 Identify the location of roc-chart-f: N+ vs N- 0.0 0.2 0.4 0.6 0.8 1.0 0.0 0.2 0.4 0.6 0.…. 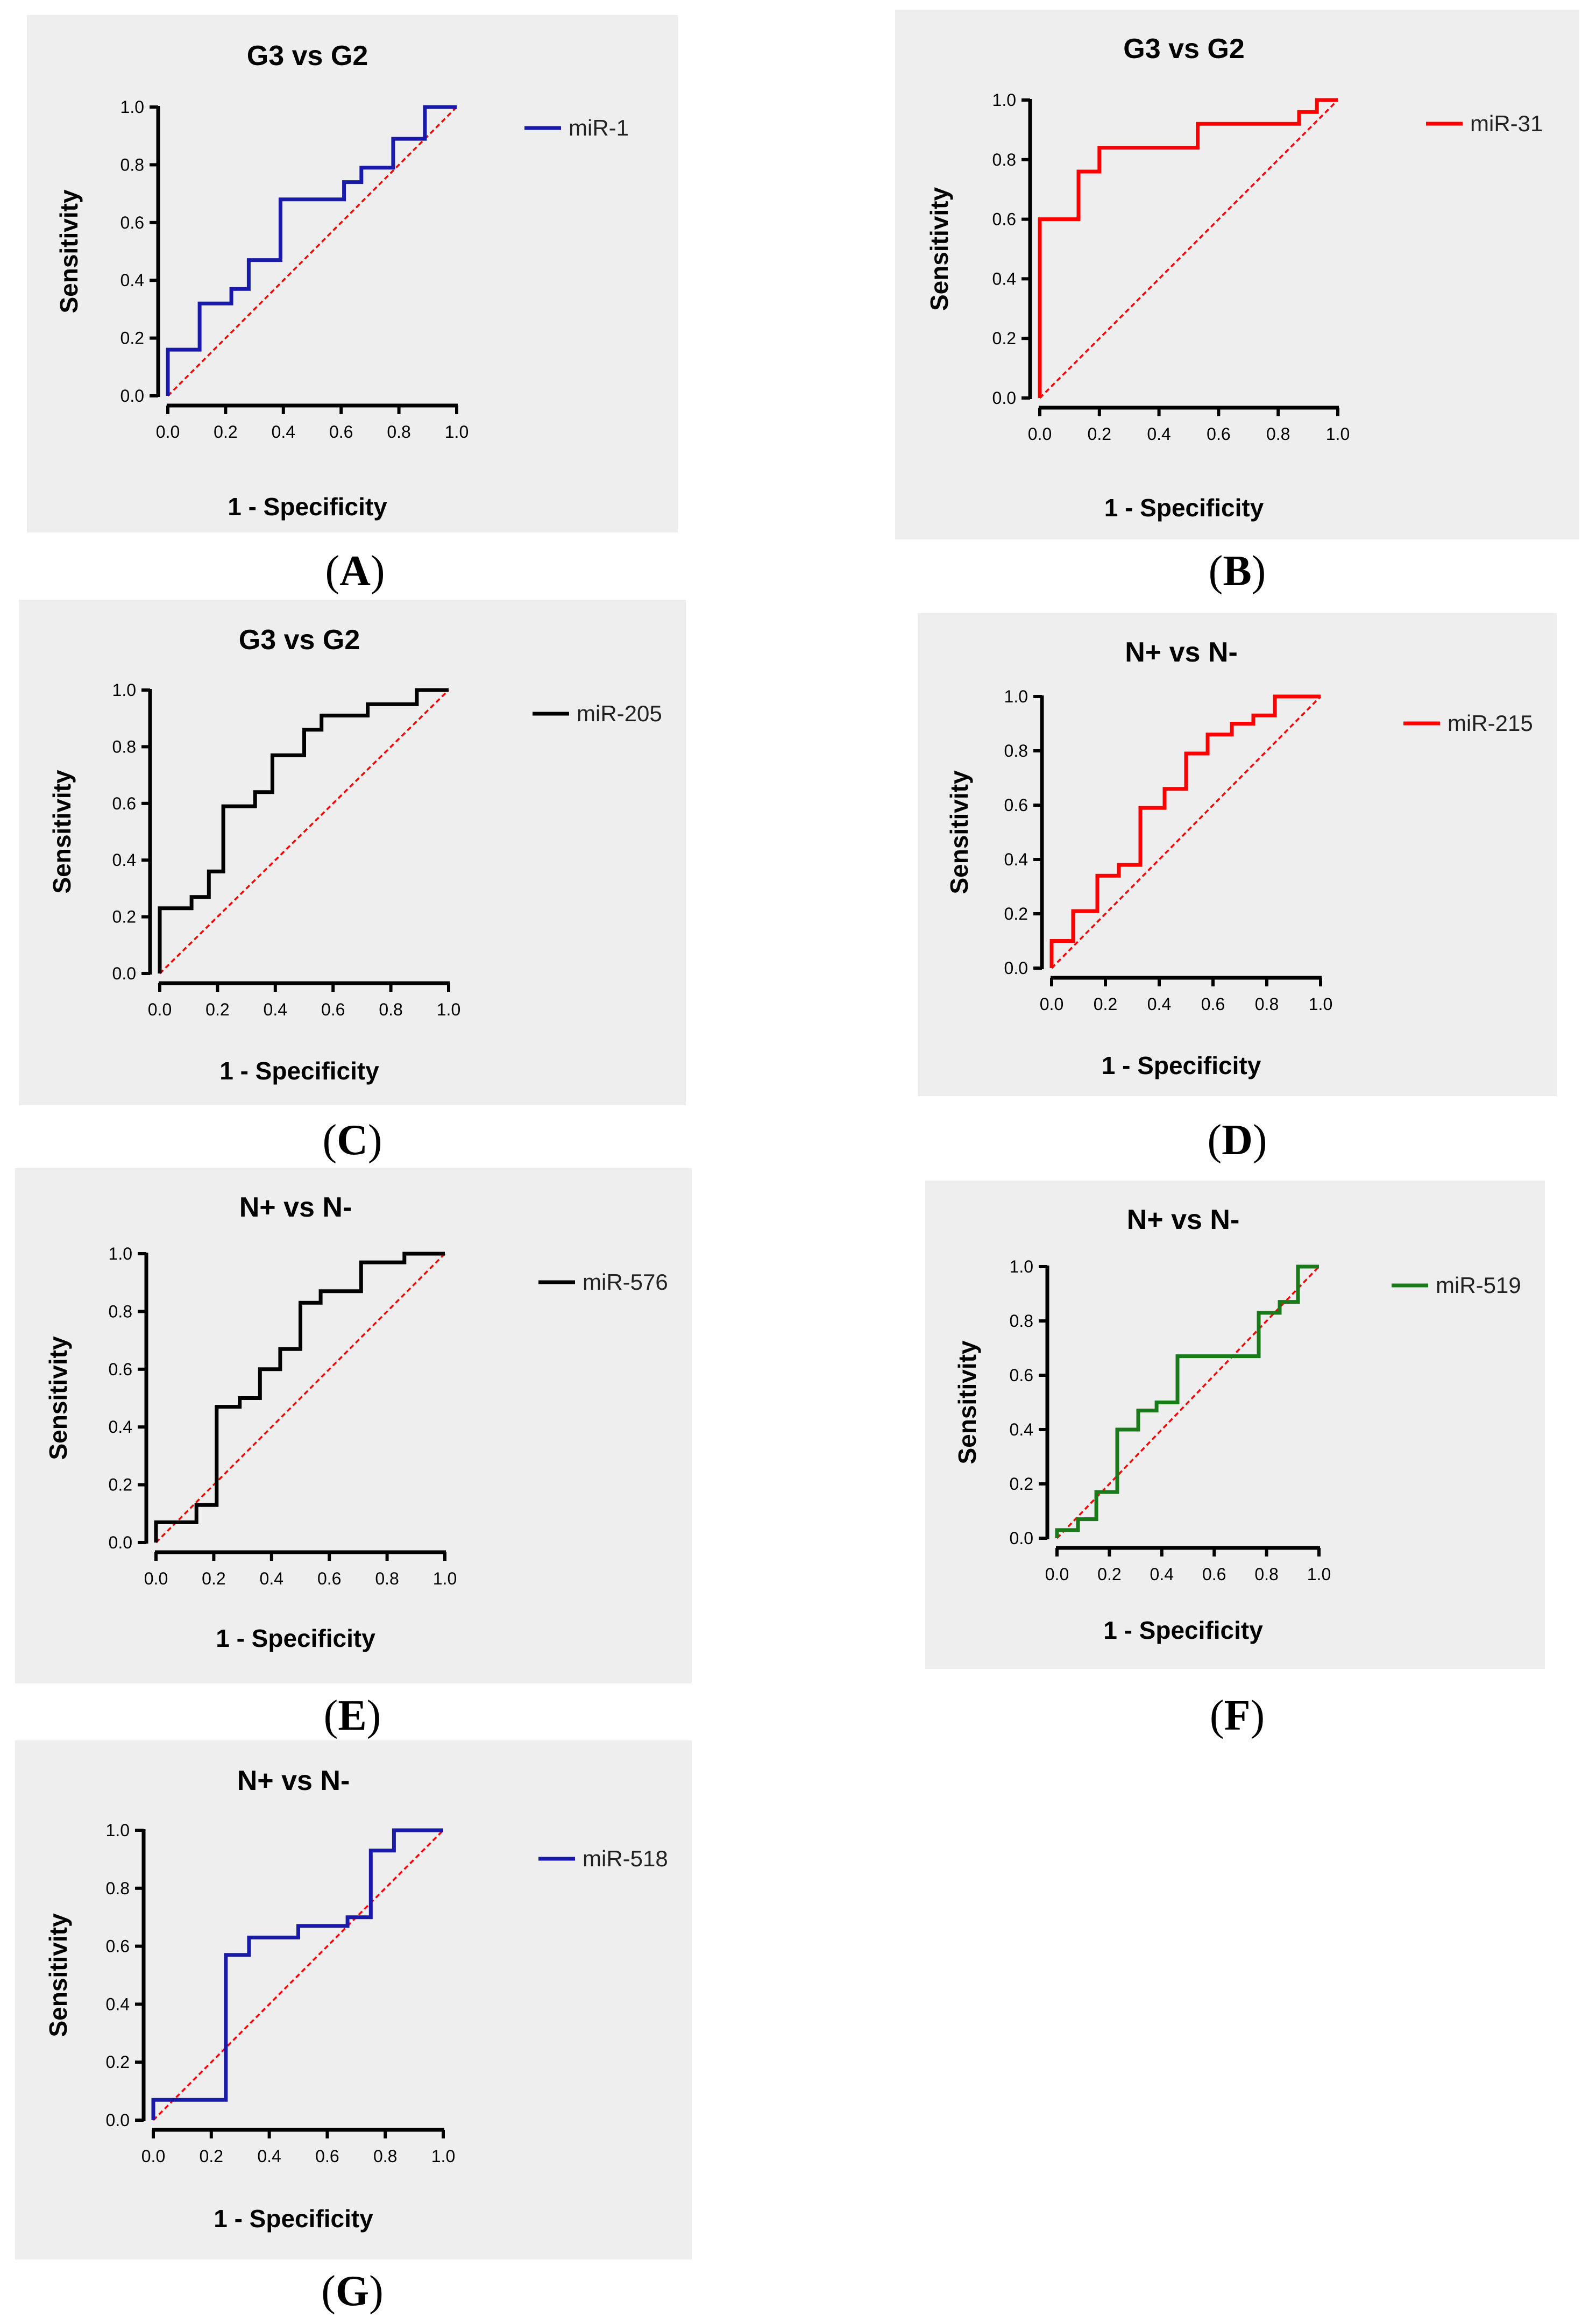
(1237, 1424).